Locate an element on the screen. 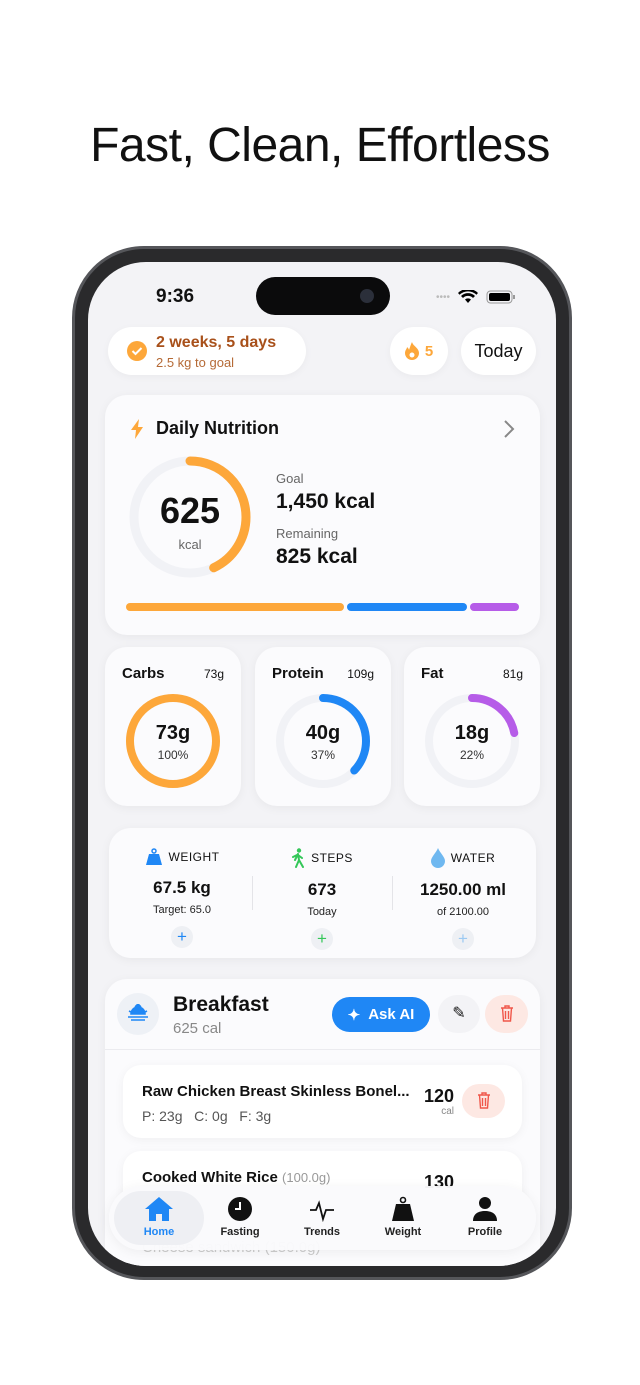 The image size is (640, 1385). food-name: Cooked White Rice is located at coordinates (210, 1177).